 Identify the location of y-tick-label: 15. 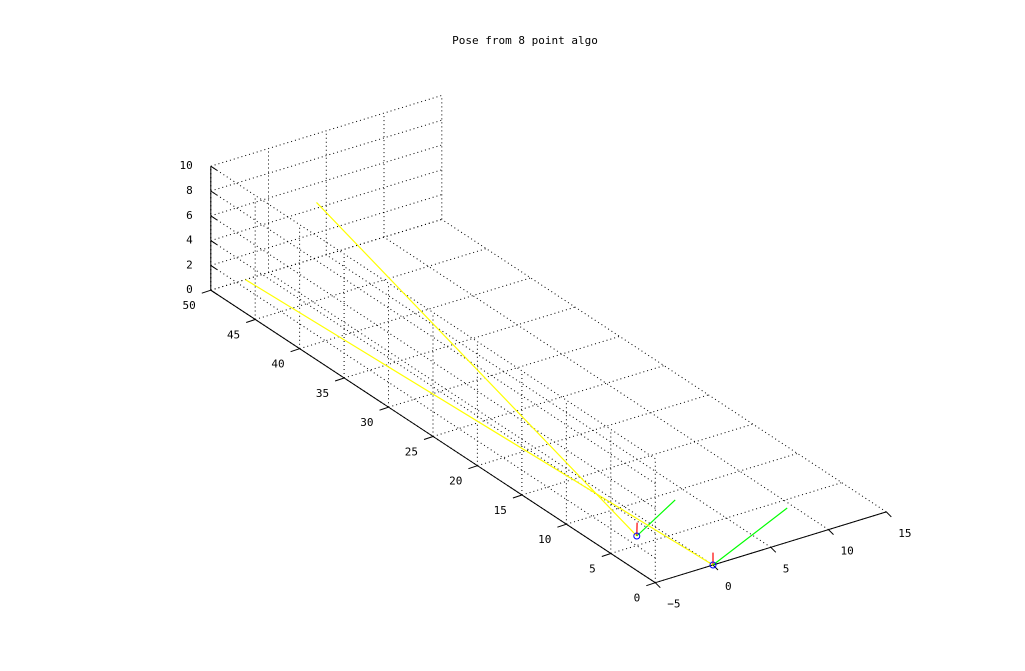
(500, 510).